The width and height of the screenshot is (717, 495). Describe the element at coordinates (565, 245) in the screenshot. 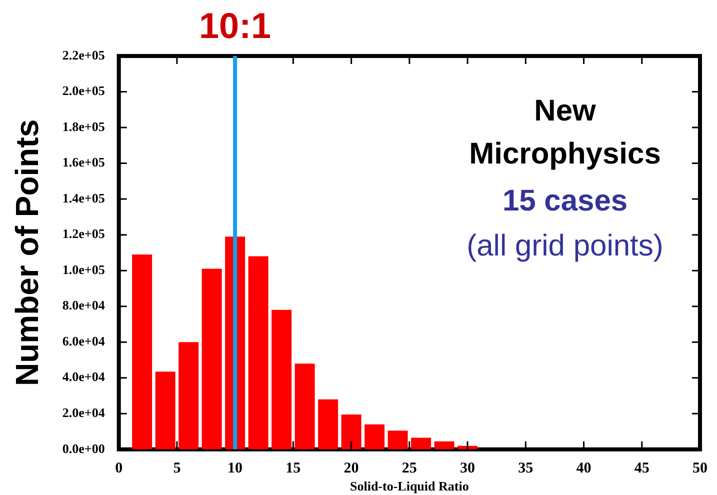

I see `annotation: (all grid points)` at that location.